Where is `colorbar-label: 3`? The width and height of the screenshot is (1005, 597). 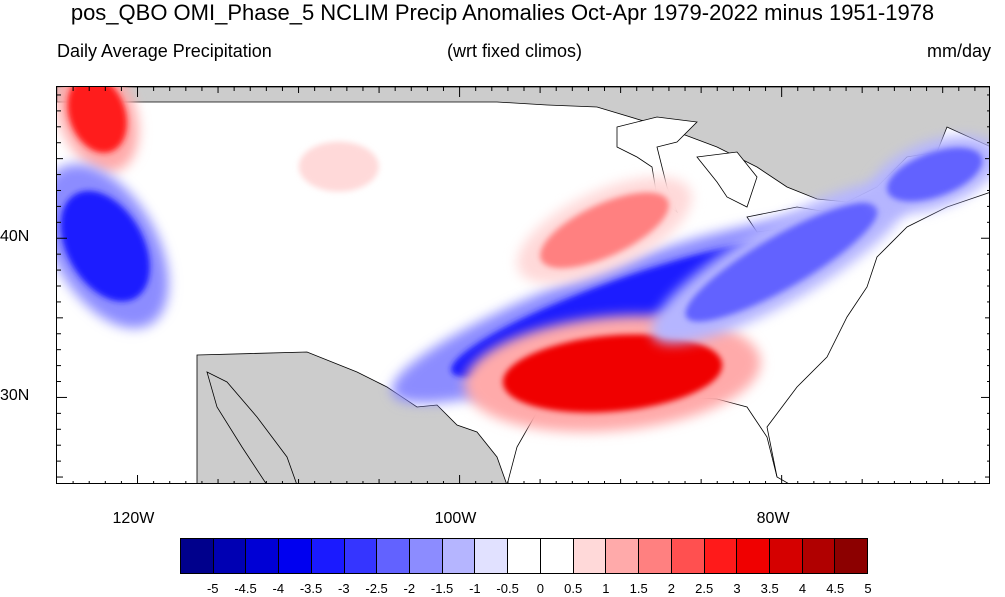 colorbar-label: 3 is located at coordinates (737, 588).